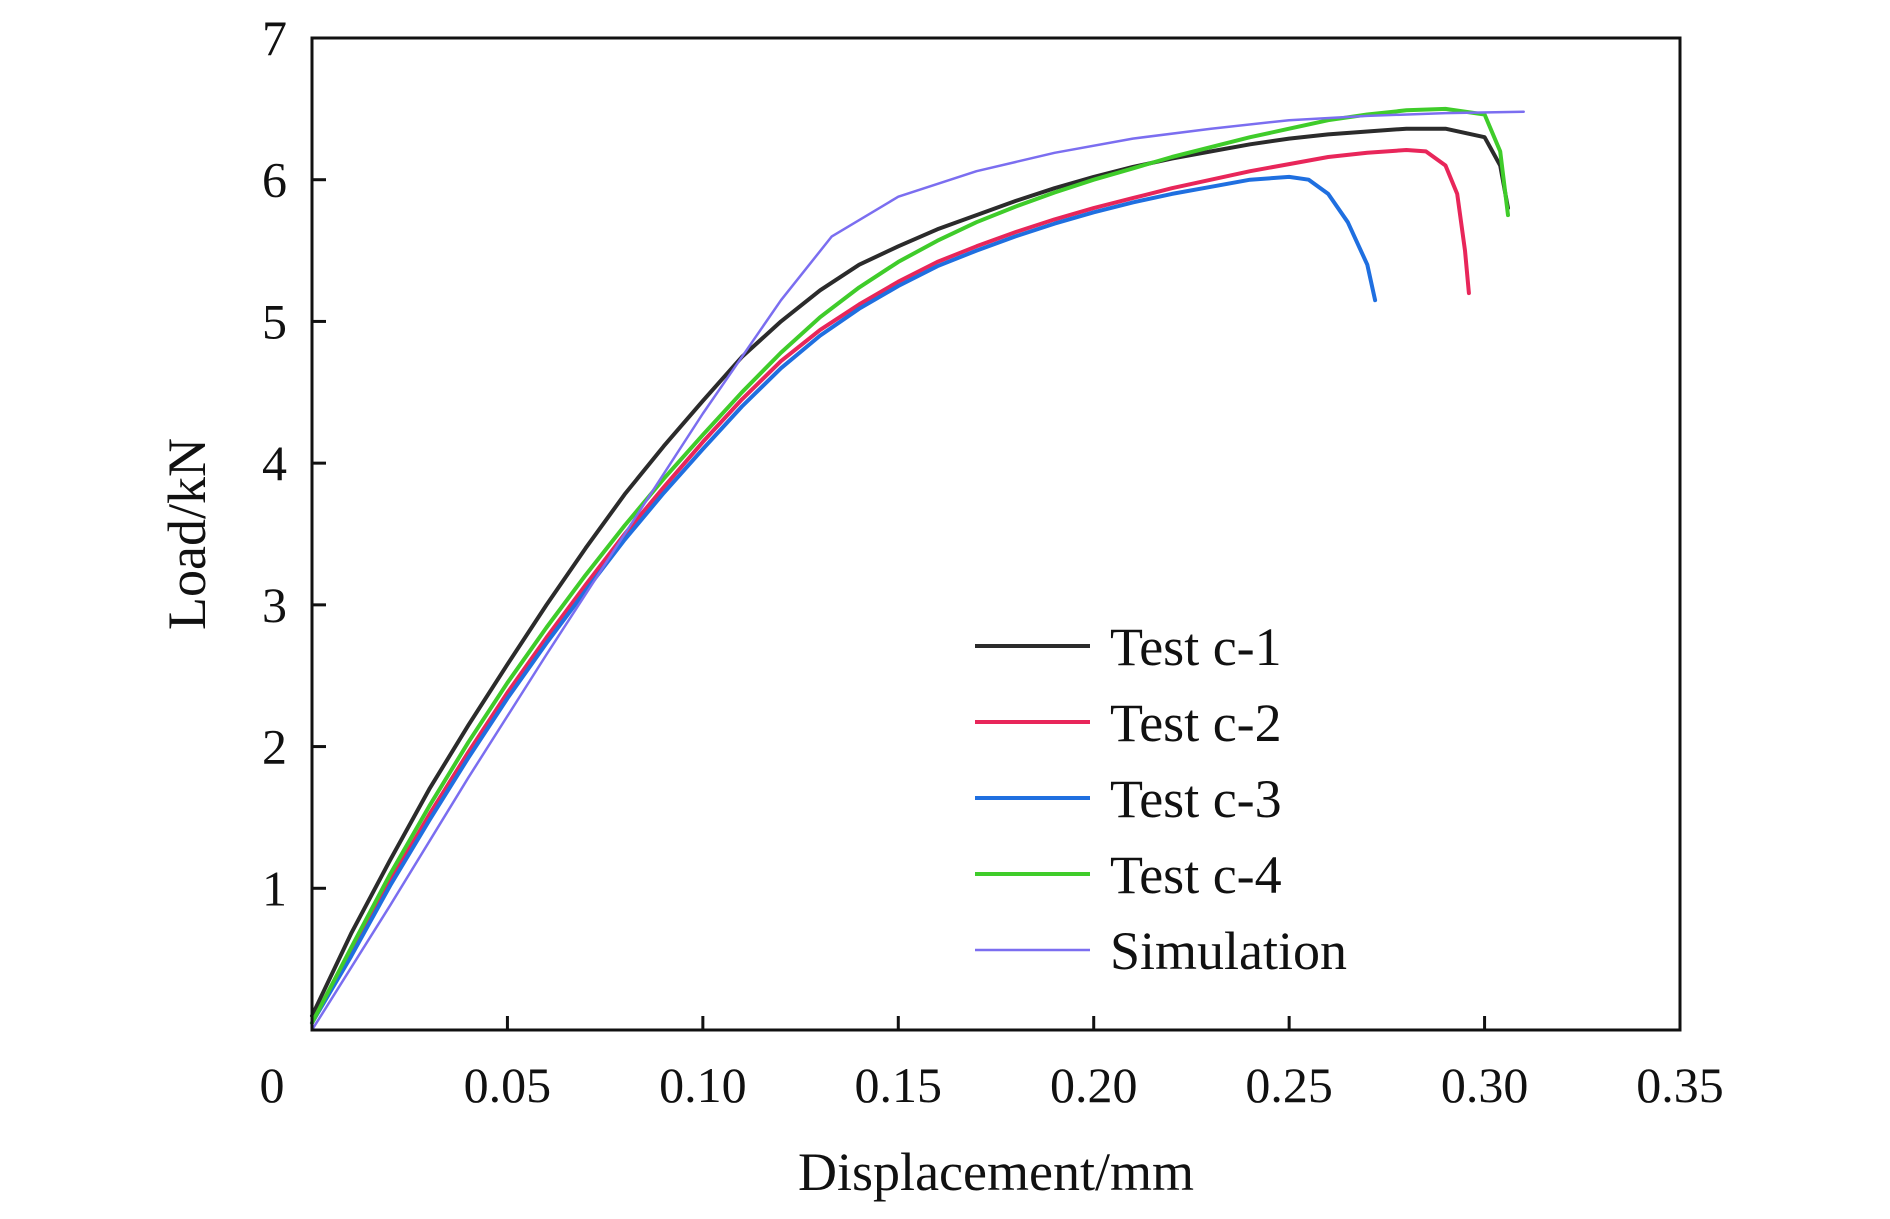  What do you see at coordinates (274, 321) in the screenshot?
I see `y-tick-label: 5` at bounding box center [274, 321].